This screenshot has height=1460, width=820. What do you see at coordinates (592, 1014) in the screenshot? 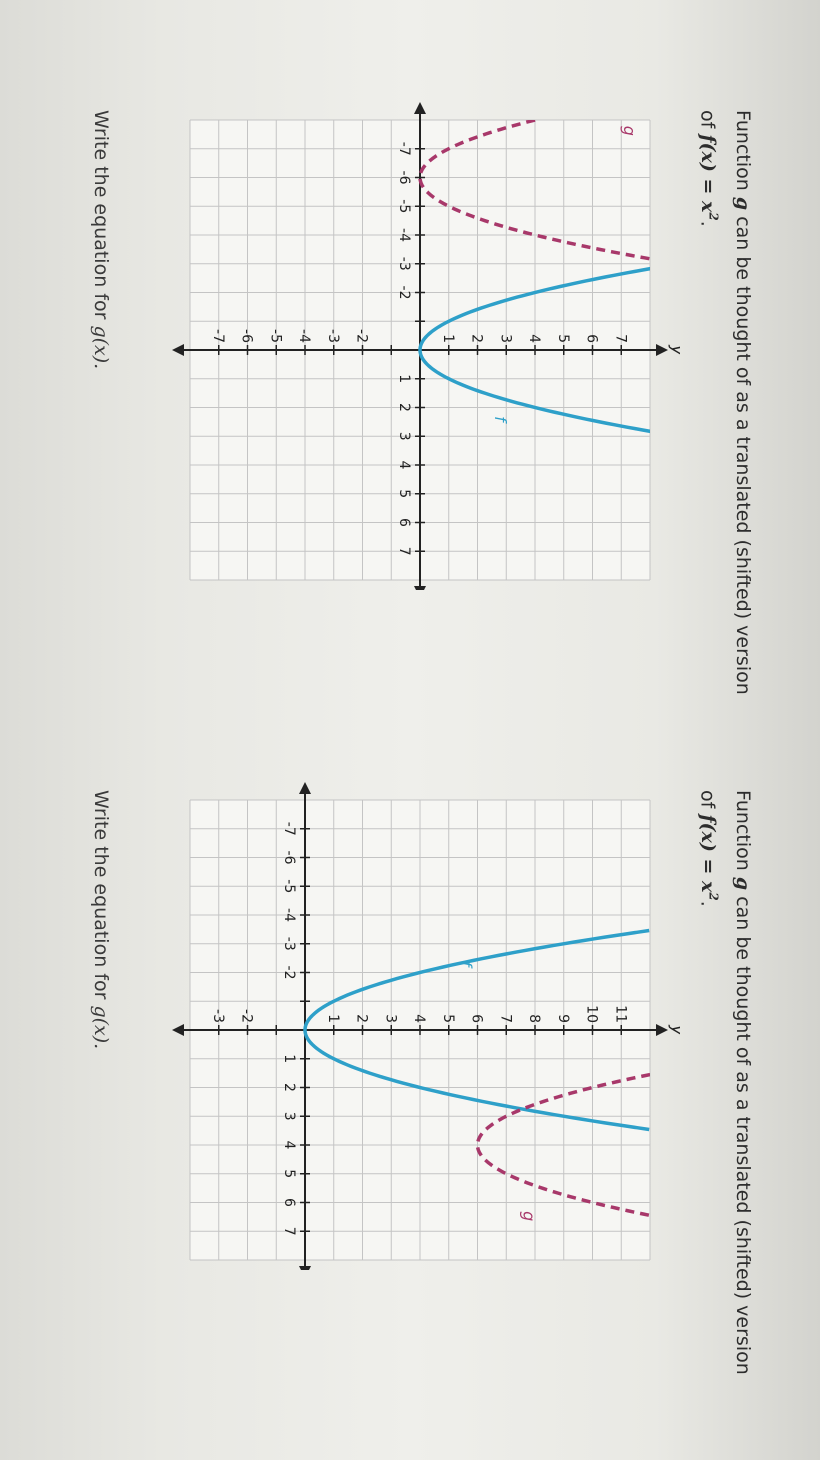
I see `y-tick-label: 10` at bounding box center [592, 1014].